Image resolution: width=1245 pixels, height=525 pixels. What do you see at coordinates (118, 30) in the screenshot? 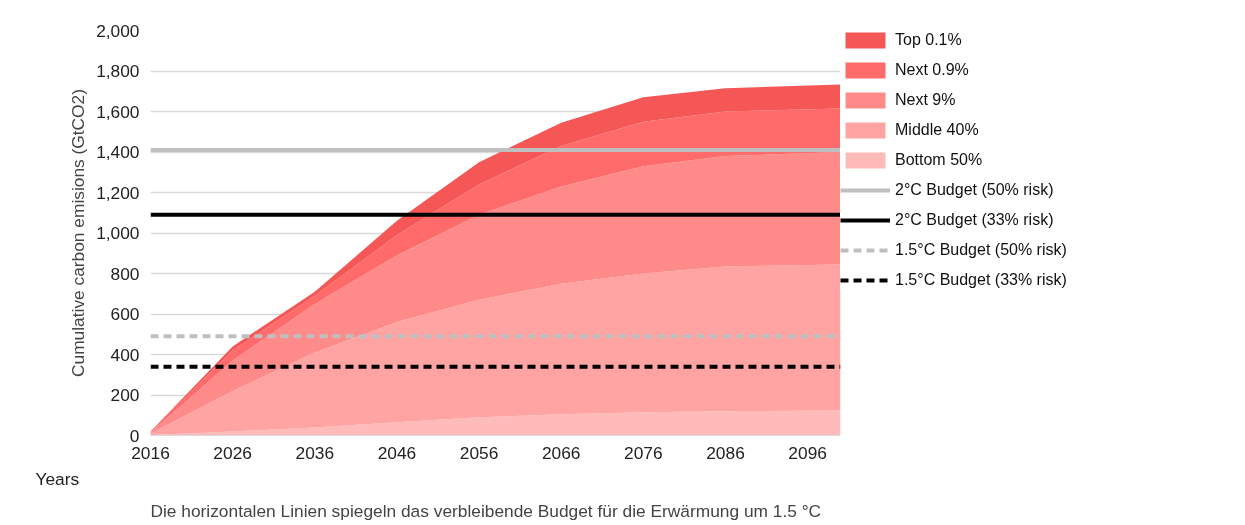
I see `y-tick-label: 2,000` at bounding box center [118, 30].